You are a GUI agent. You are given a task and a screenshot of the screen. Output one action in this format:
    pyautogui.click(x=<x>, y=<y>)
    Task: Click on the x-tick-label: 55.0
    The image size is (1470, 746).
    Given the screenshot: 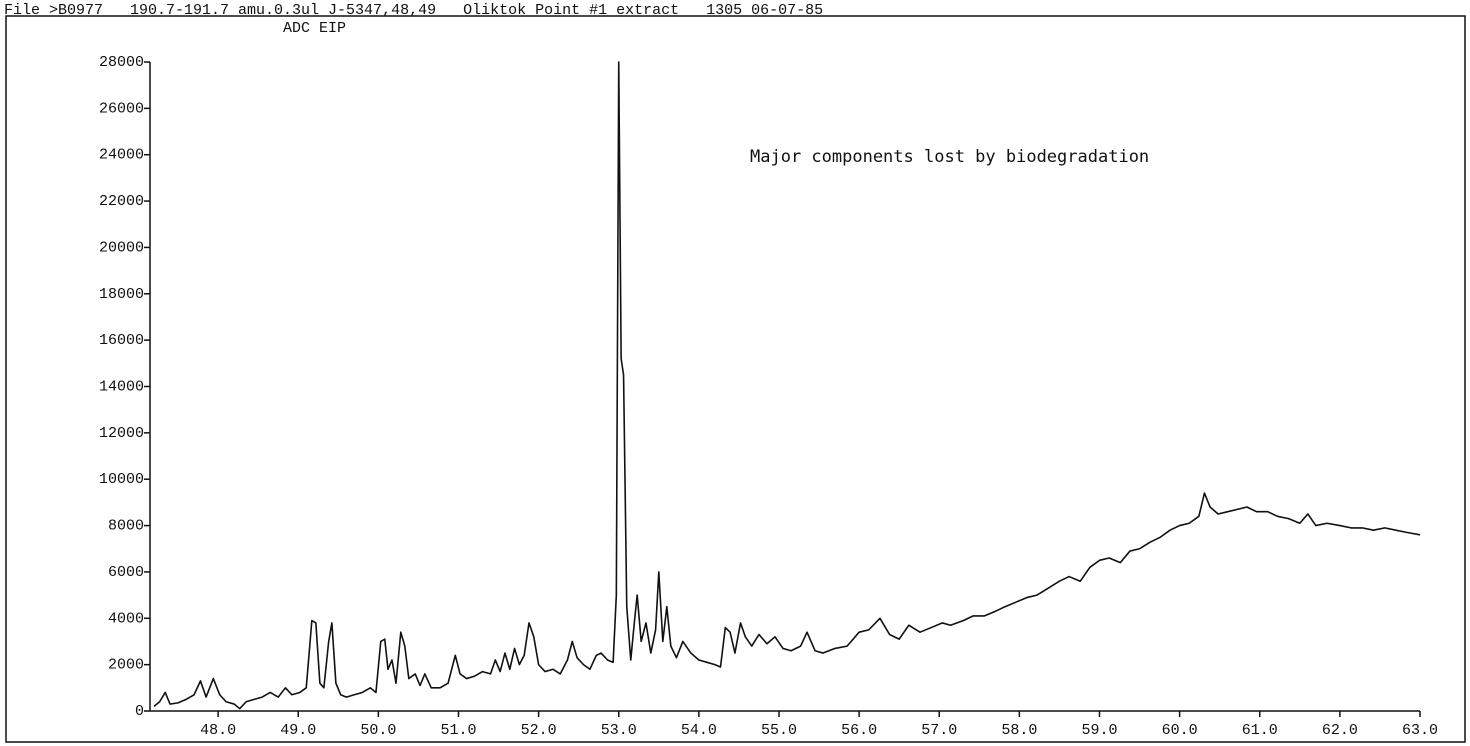 What is the action you would take?
    pyautogui.click(x=779, y=730)
    